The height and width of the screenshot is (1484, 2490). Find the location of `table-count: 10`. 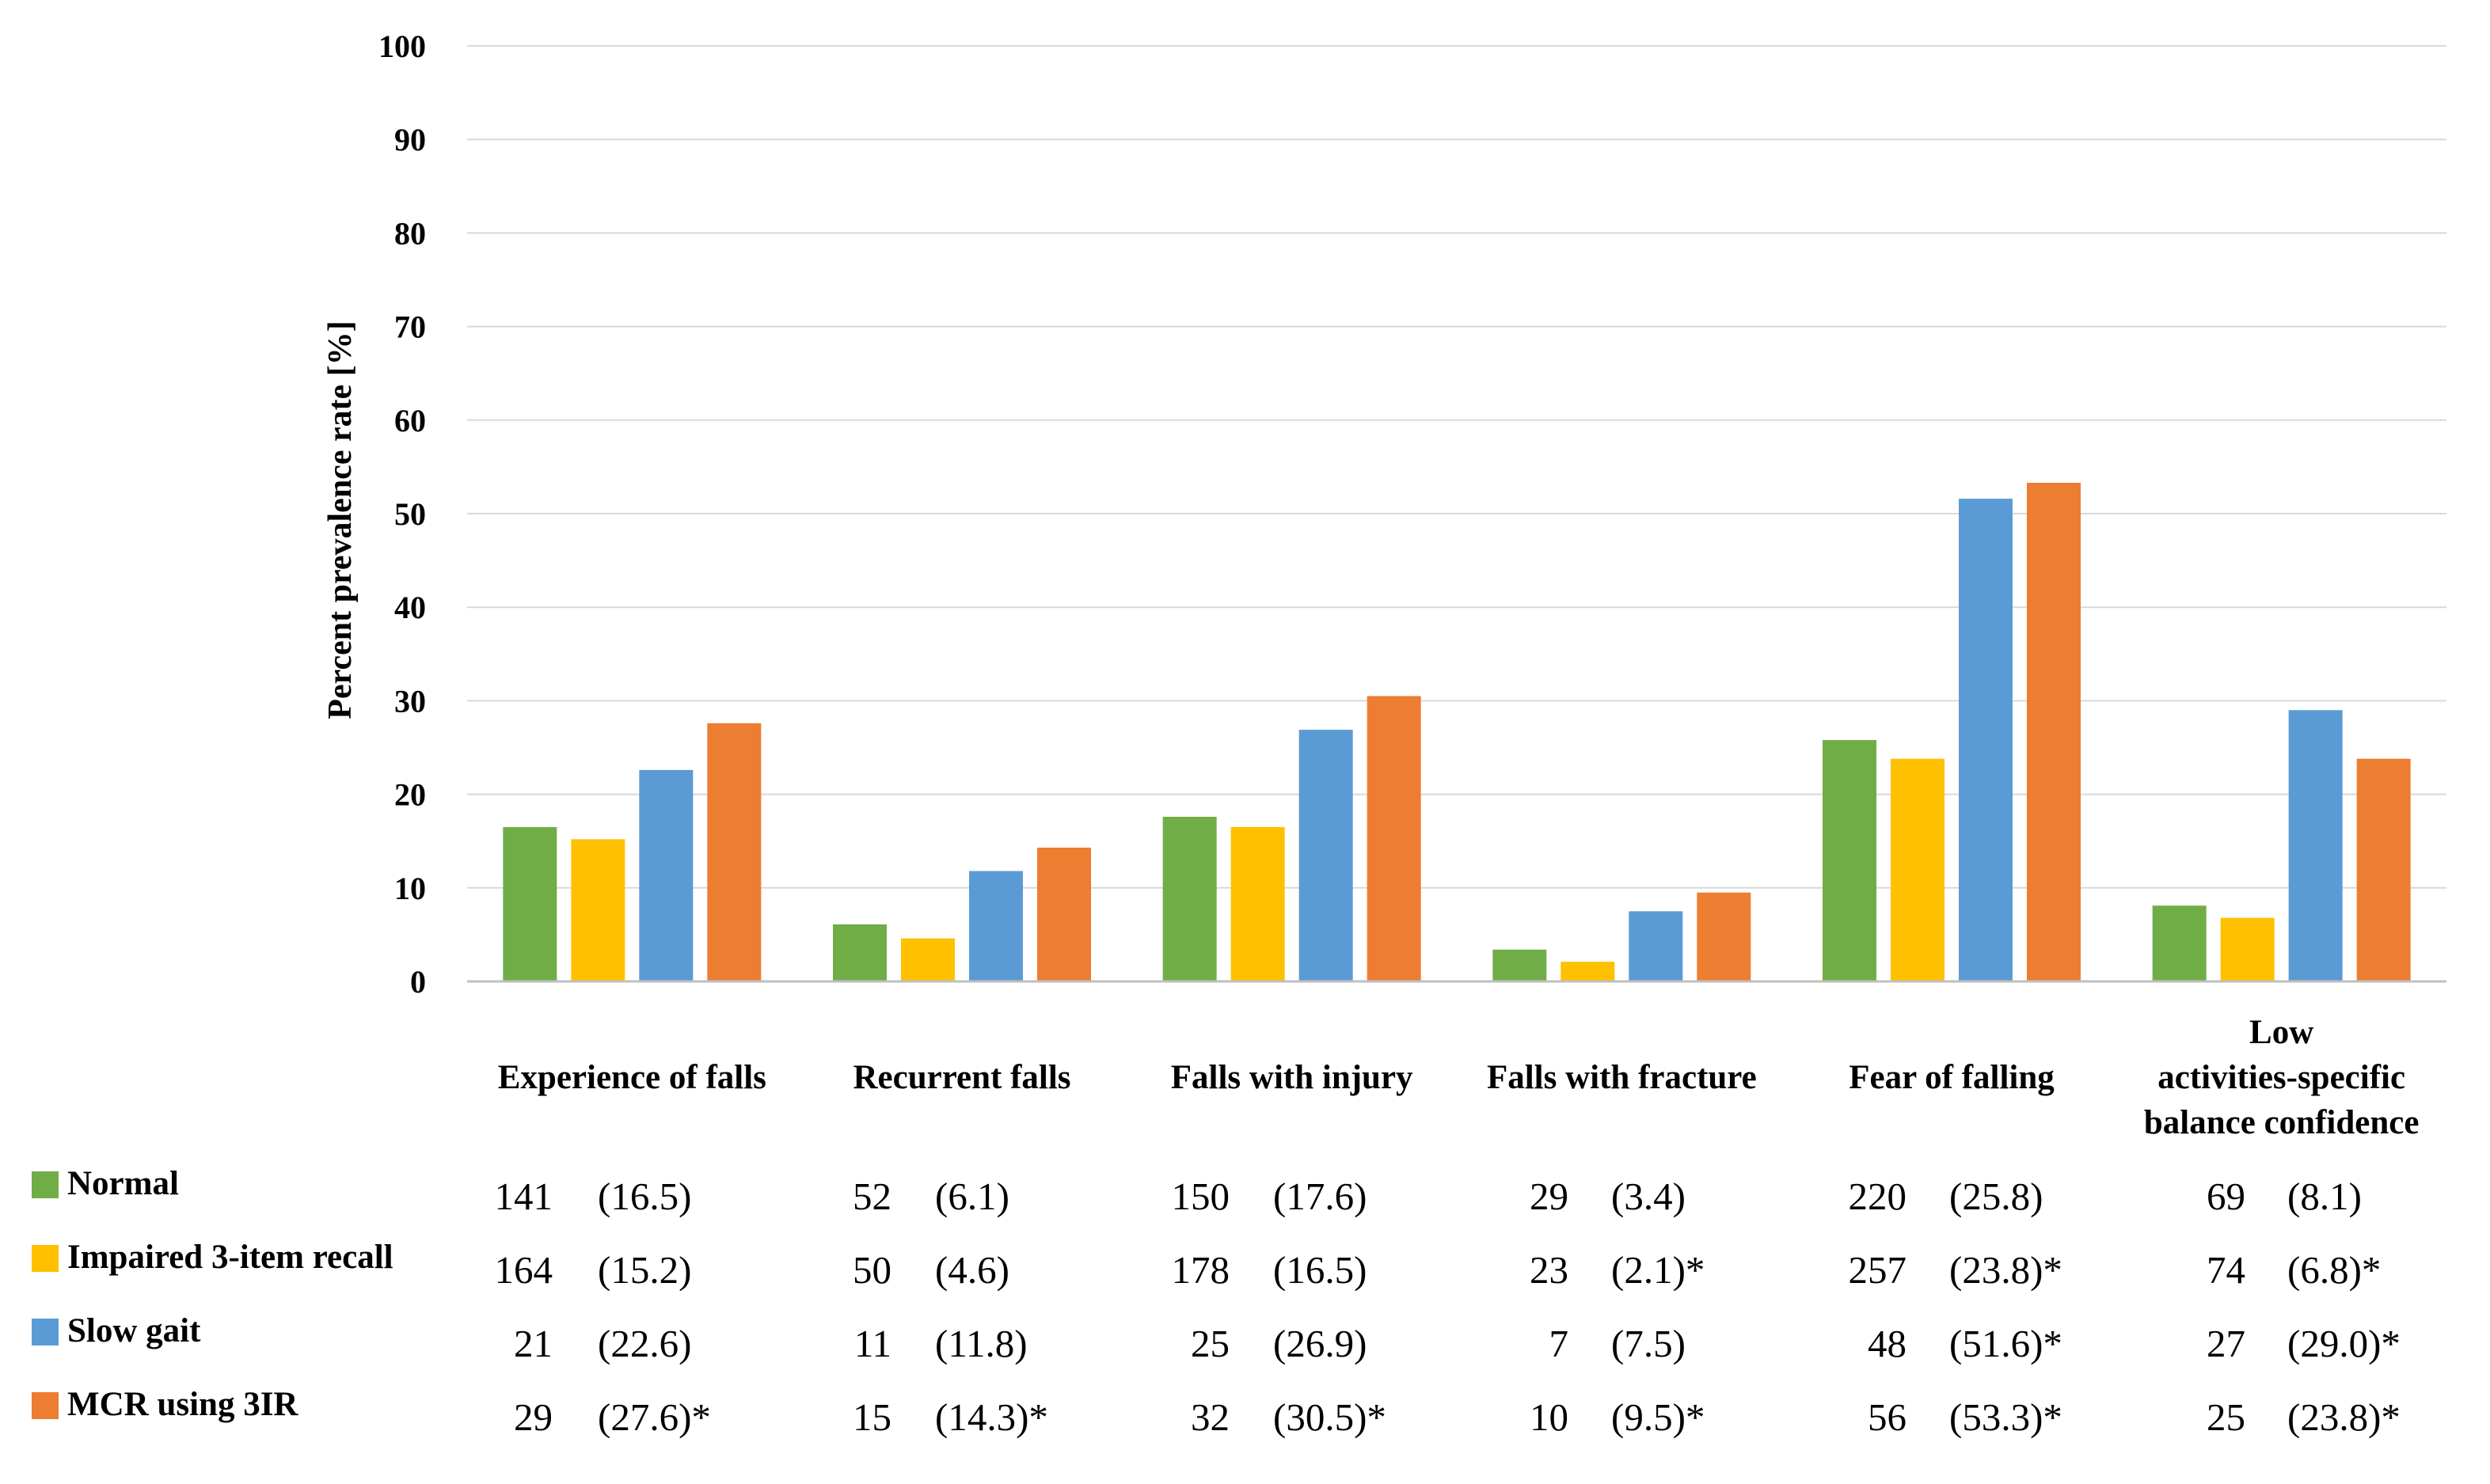

table-count: 10 is located at coordinates (1549, 1417).